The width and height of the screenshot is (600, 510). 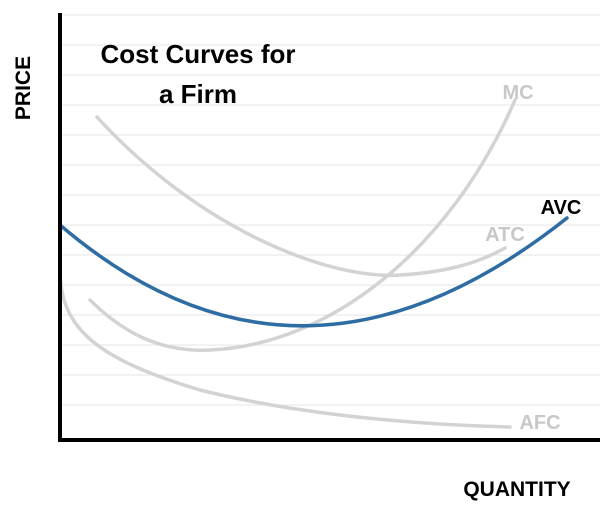 I want to click on curve-label: AFC, so click(x=539, y=423).